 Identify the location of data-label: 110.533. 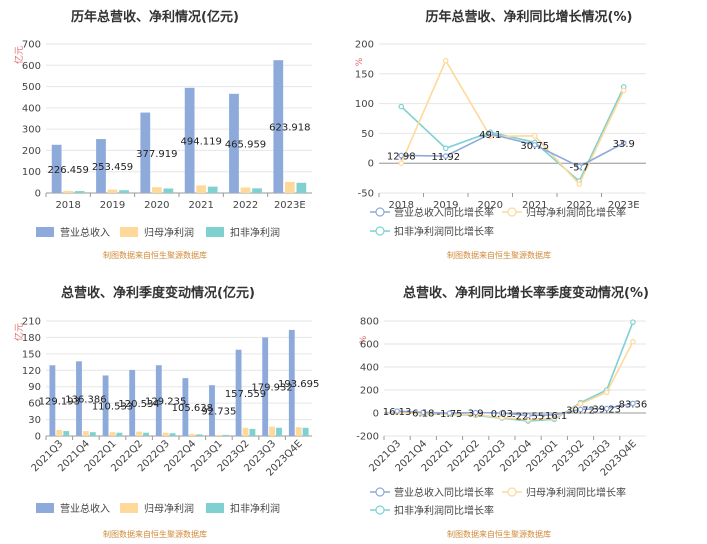
(112, 407).